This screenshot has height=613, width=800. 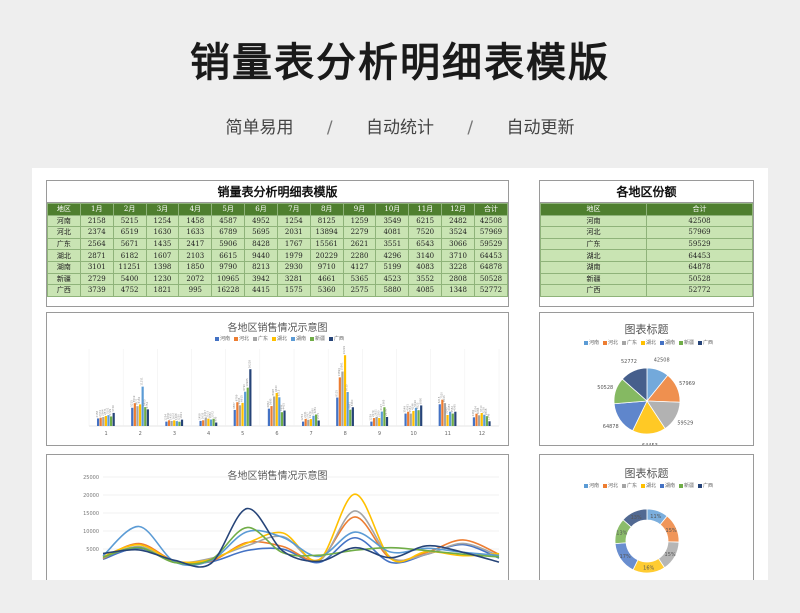 I want to click on sales-cell: 湖北, so click(x=64, y=255).